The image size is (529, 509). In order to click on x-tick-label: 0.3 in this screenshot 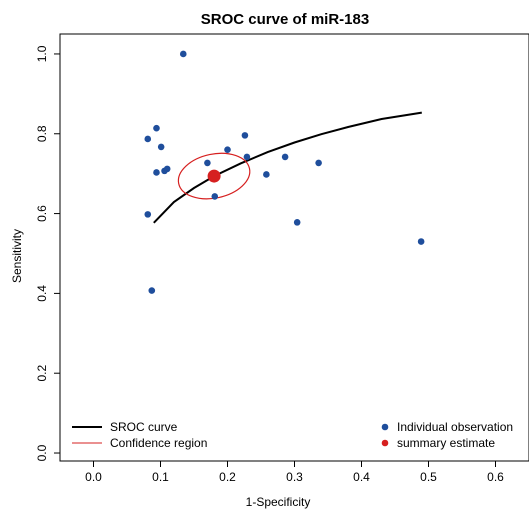, I will do `click(294, 477)`.